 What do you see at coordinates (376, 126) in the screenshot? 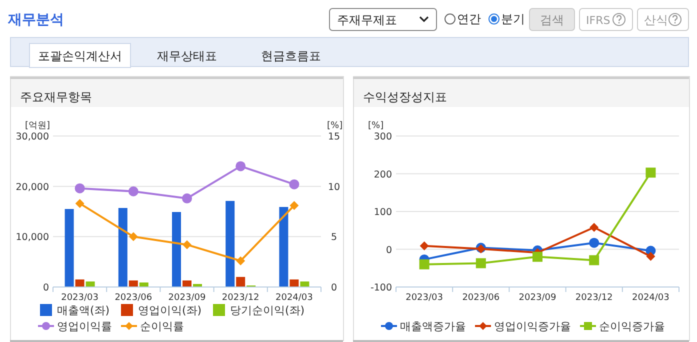
I see `y-axis-title: [%]` at bounding box center [376, 126].